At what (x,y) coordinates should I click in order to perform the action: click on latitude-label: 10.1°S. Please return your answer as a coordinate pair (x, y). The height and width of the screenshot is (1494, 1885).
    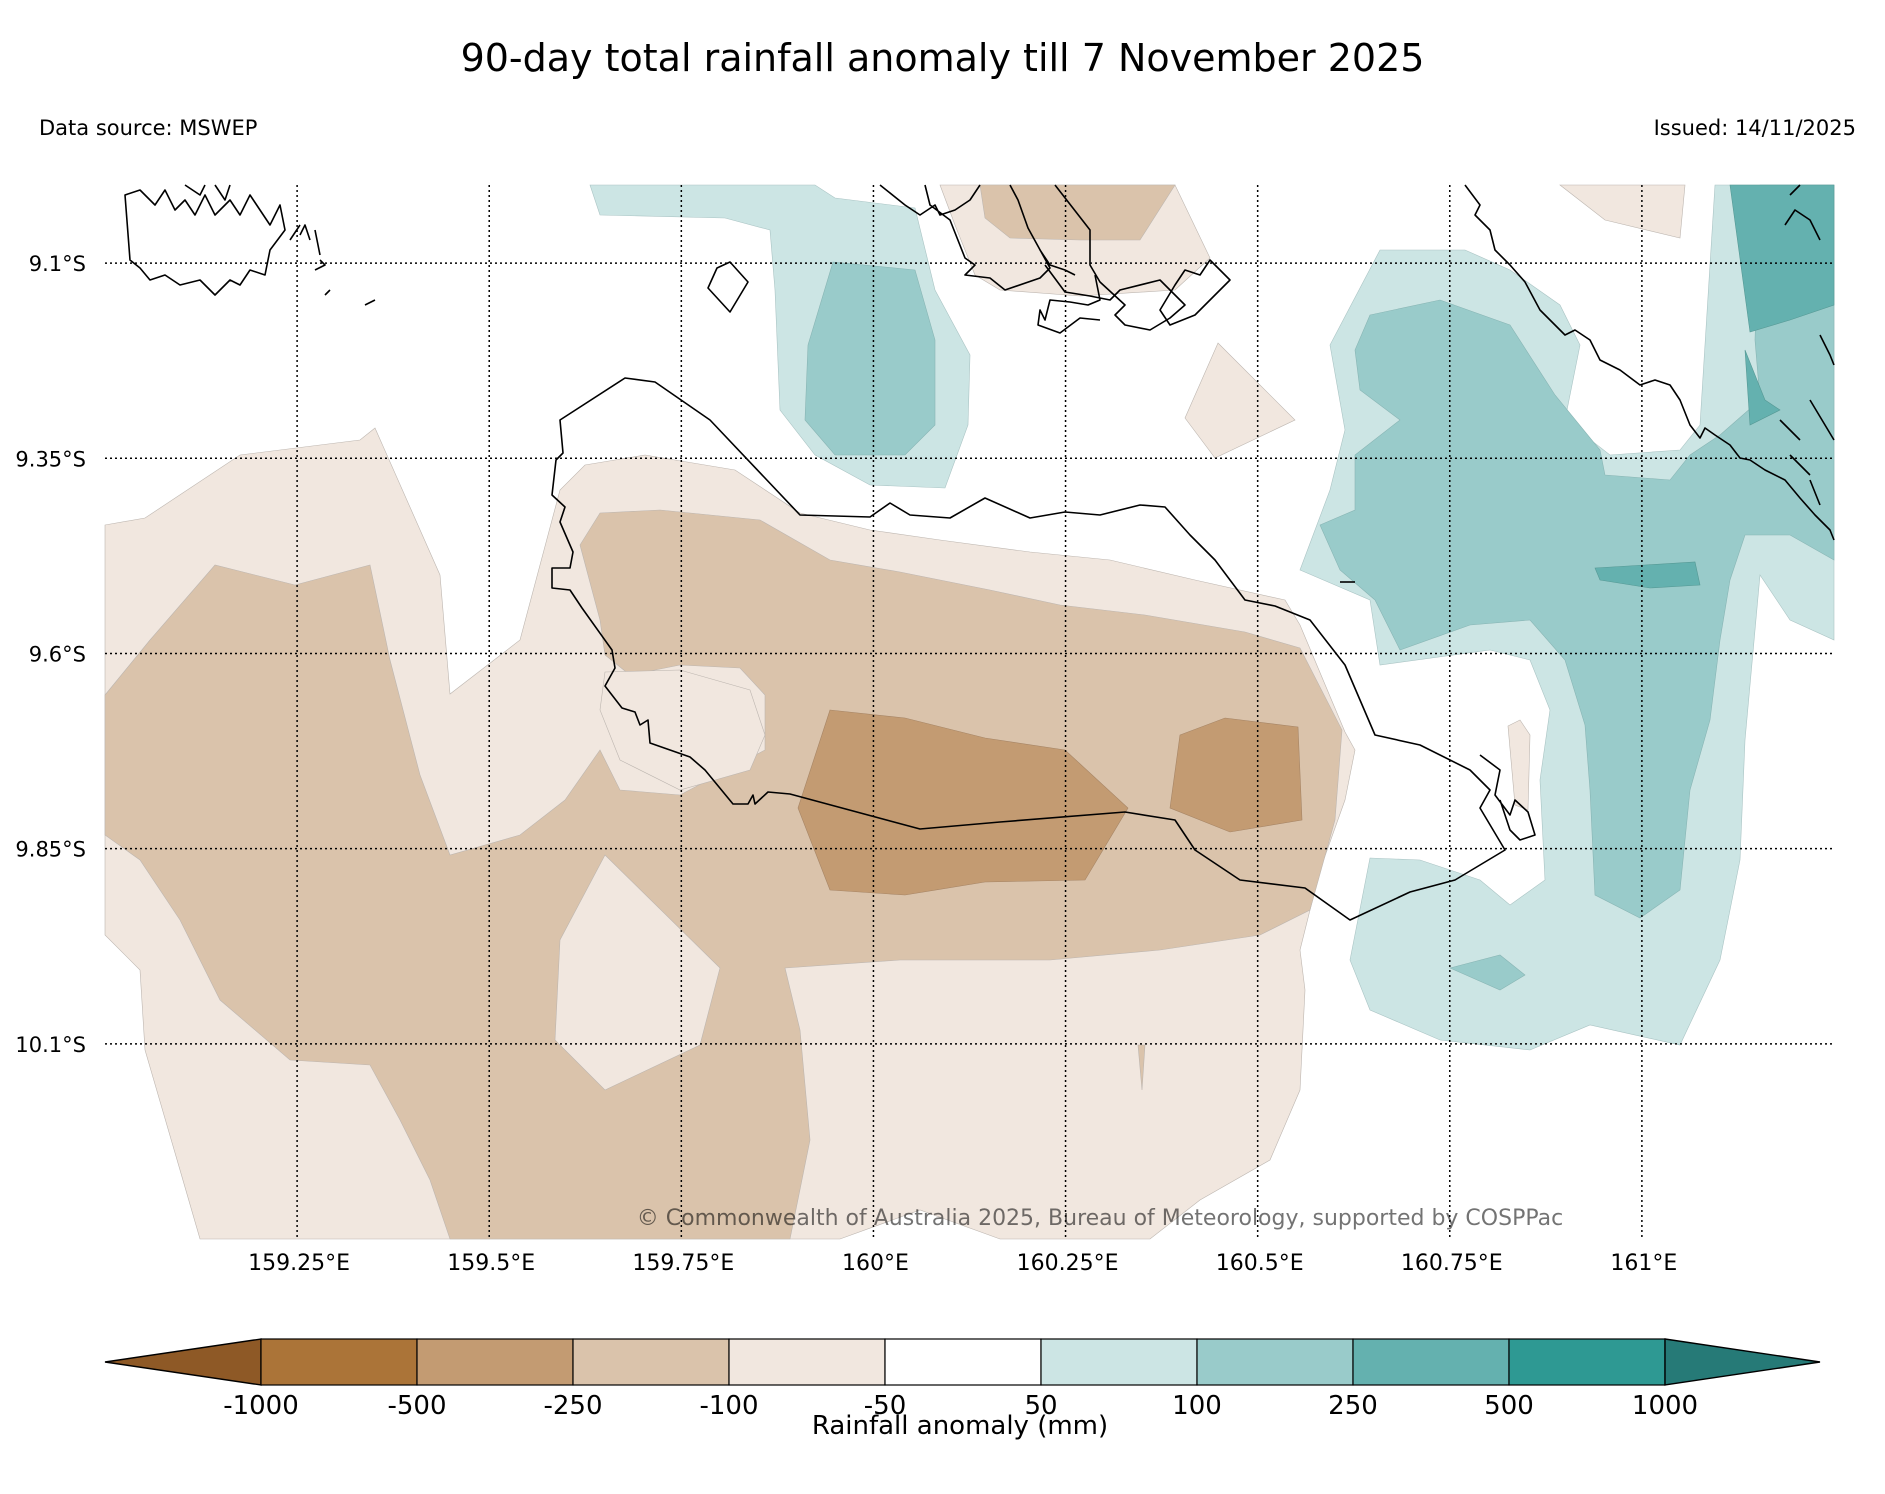
    Looking at the image, I should click on (50, 1045).